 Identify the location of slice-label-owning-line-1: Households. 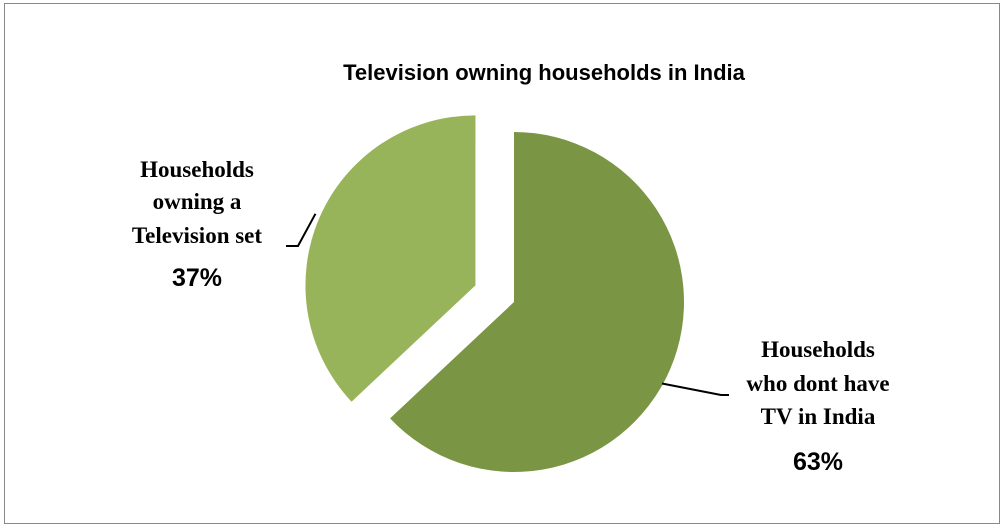
(197, 169).